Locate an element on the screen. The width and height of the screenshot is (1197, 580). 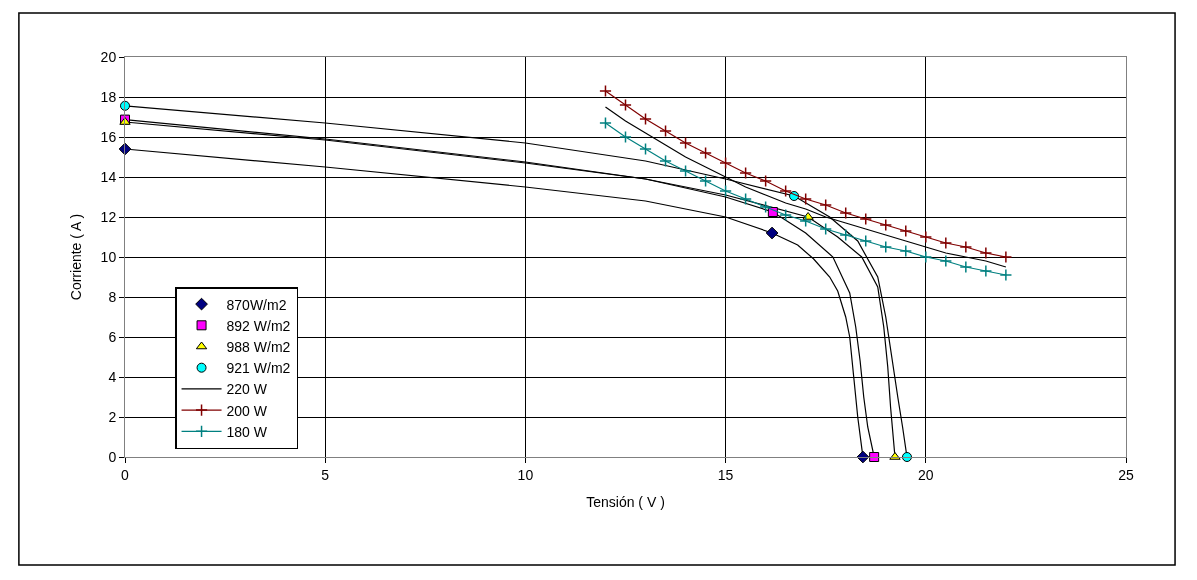
y-tick-label: 10 is located at coordinates (108, 256).